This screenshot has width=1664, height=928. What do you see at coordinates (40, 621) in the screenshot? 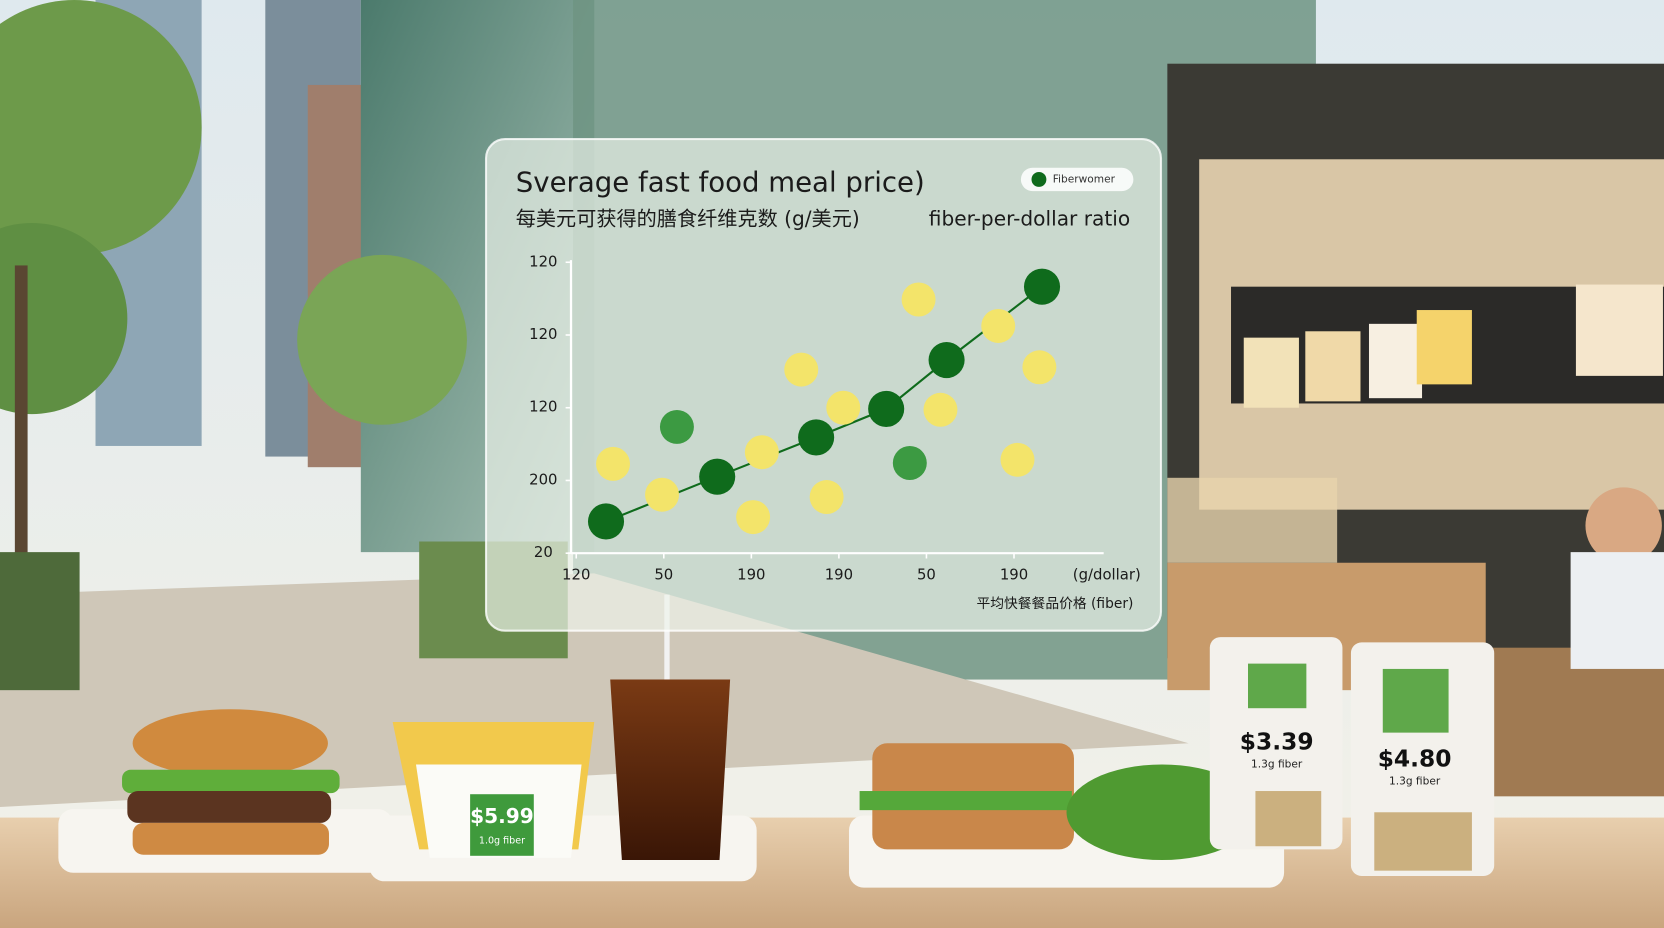
I see `planter` at bounding box center [40, 621].